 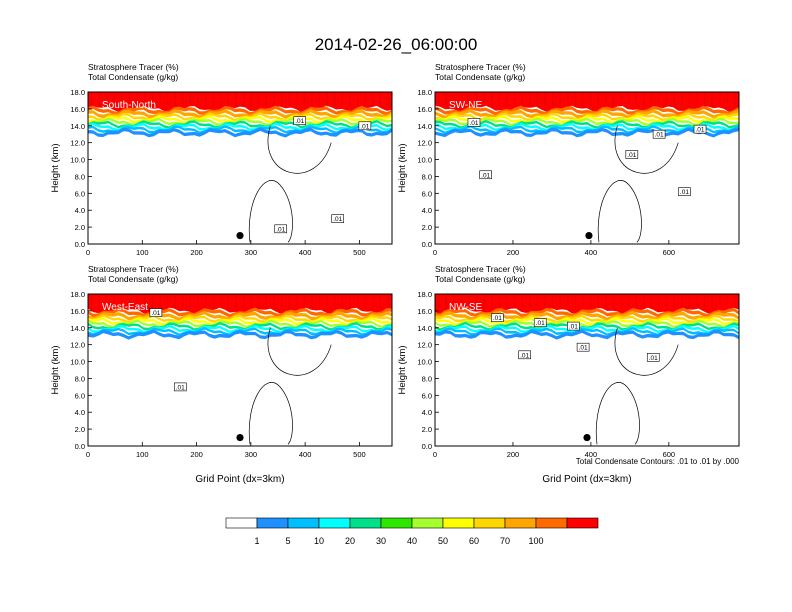 What do you see at coordinates (350, 541) in the screenshot?
I see `colorbar-label: 20` at bounding box center [350, 541].